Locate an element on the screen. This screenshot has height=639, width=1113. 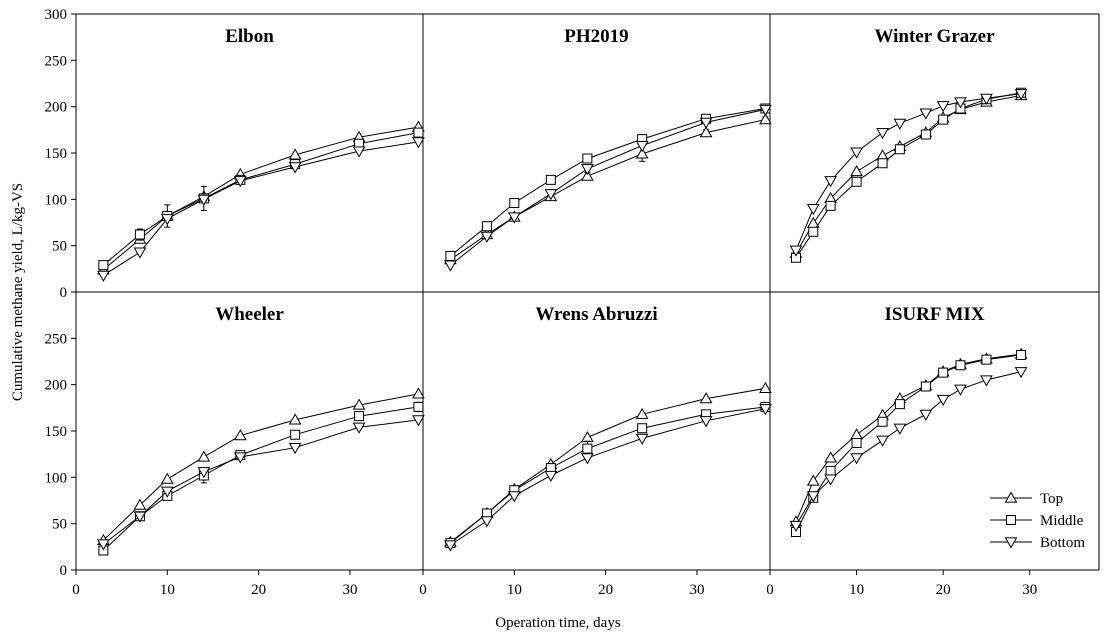
legend-entry-bottom: Bottom is located at coordinates (1037, 543).